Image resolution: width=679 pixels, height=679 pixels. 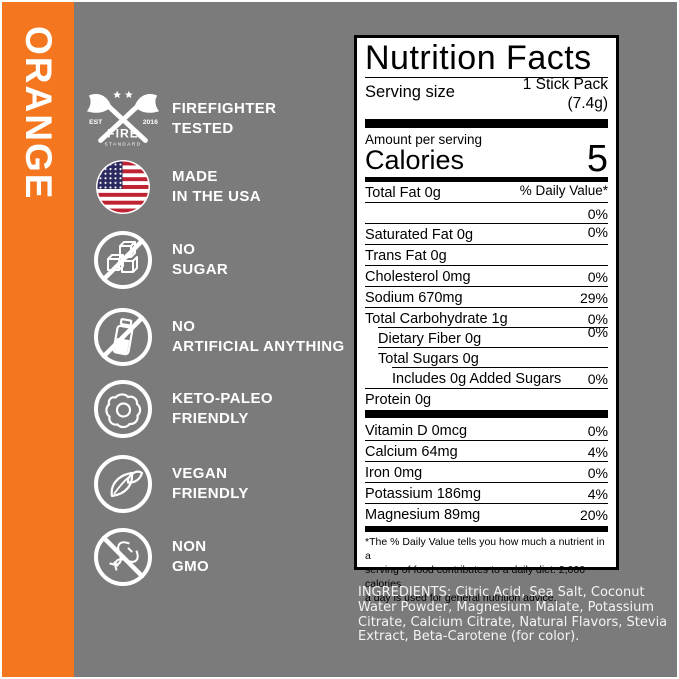 I want to click on nutrition-row-cholesterol: Cholesterol 0mg 0%, so click(x=486, y=277).